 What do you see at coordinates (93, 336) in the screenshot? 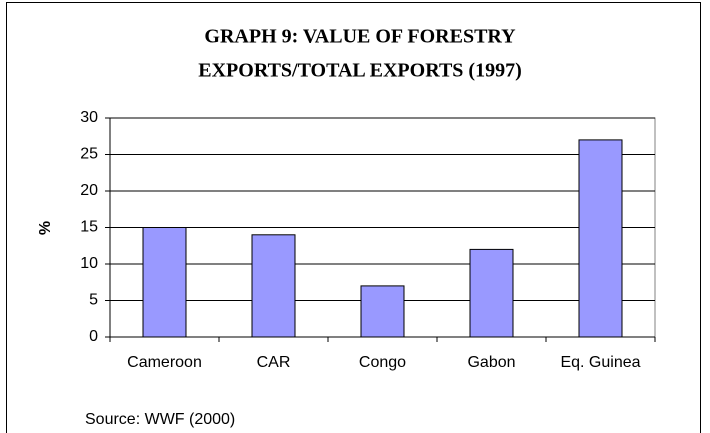
I see `y-tick-label: 0` at bounding box center [93, 336].